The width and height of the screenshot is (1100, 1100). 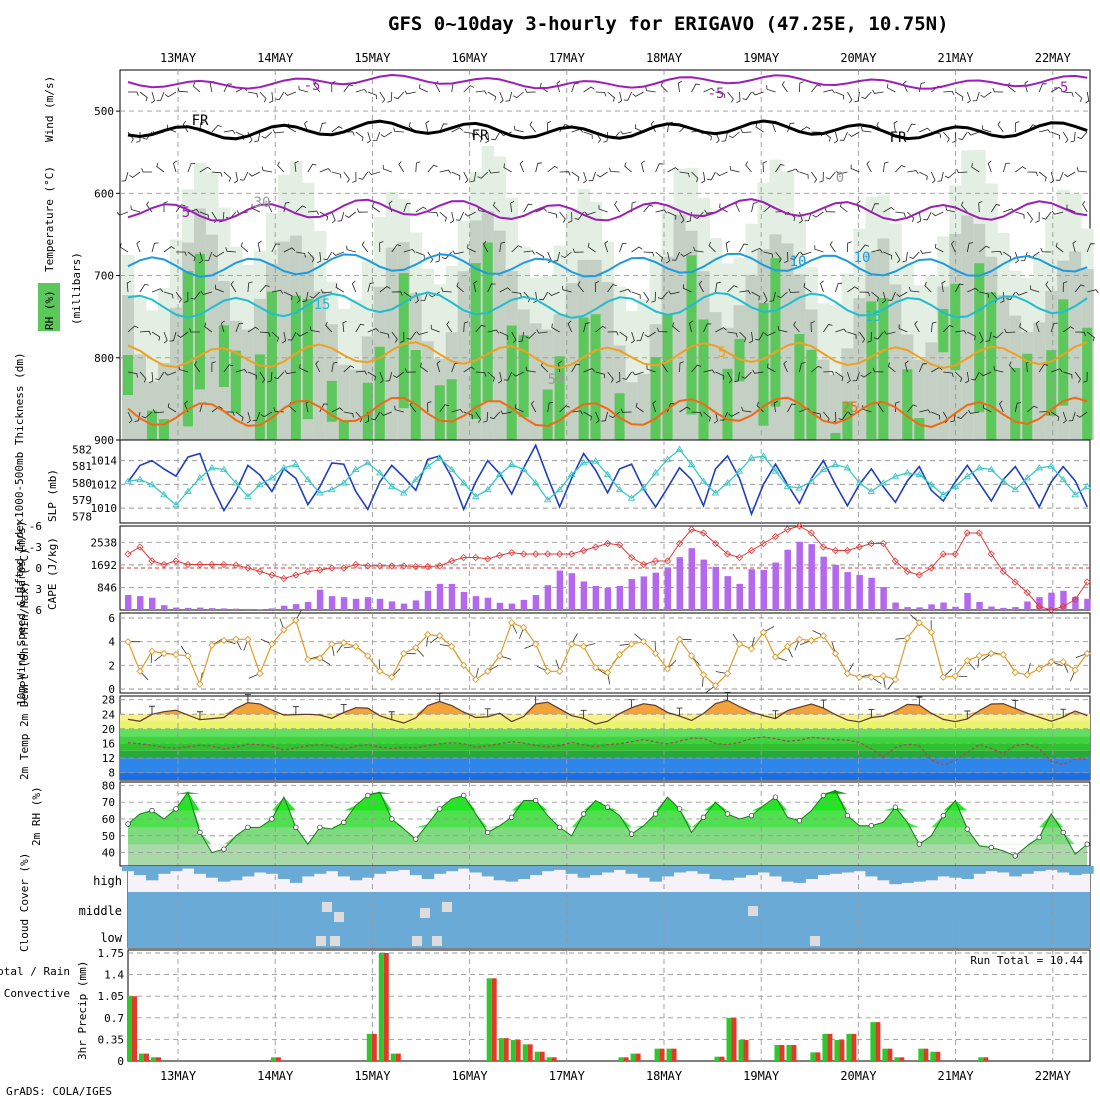 I want to click on contour-label: FR, so click(x=480, y=136).